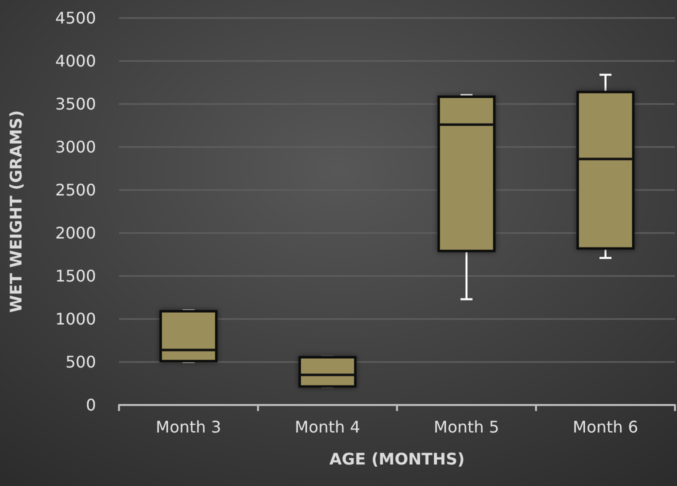  What do you see at coordinates (91, 405) in the screenshot?
I see `y-tick-label: 0` at bounding box center [91, 405].